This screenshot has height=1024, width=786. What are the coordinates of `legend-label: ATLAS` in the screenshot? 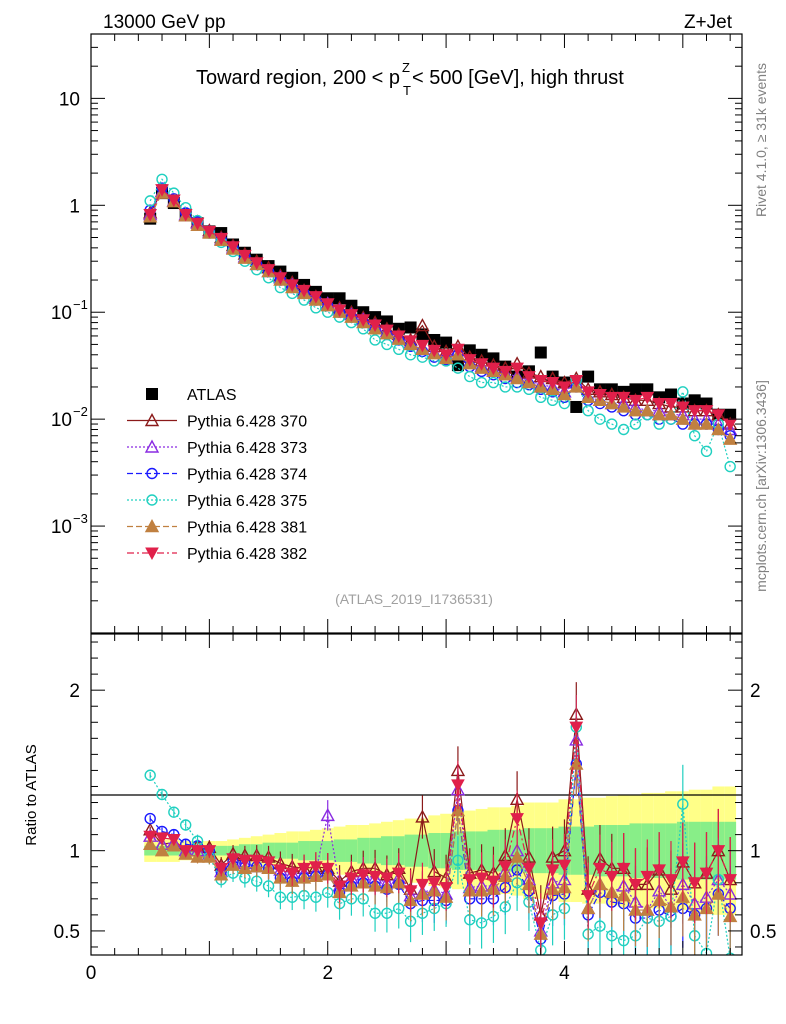 It's located at (212, 395).